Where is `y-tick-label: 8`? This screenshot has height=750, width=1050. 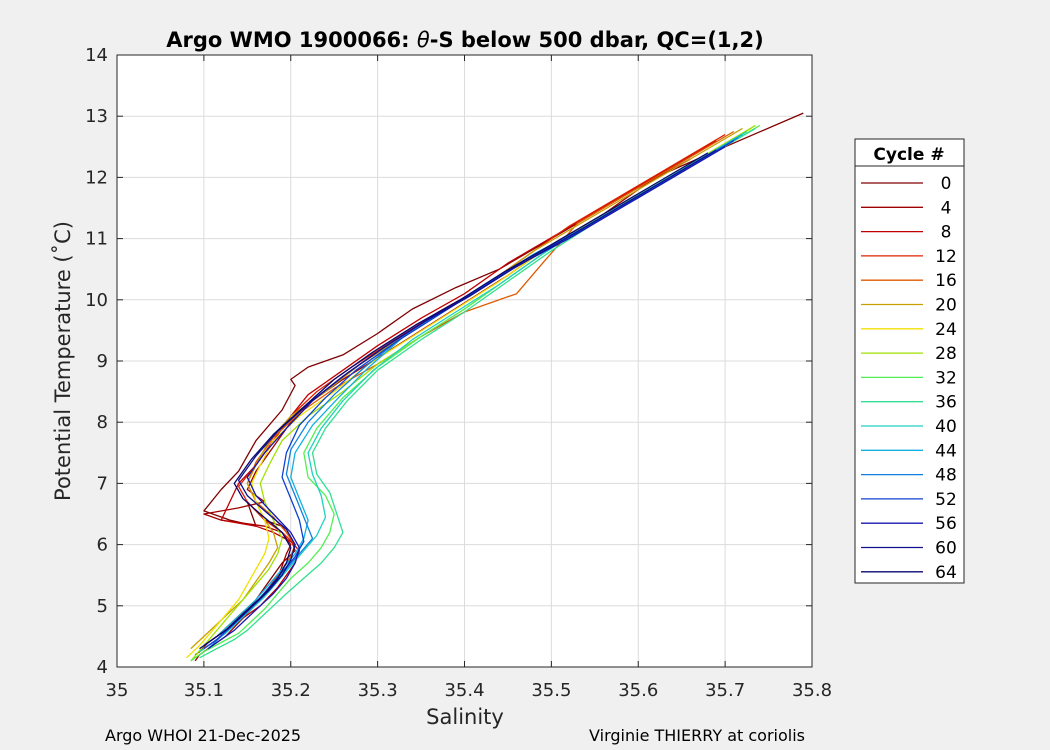
y-tick-label: 8 is located at coordinates (102, 422).